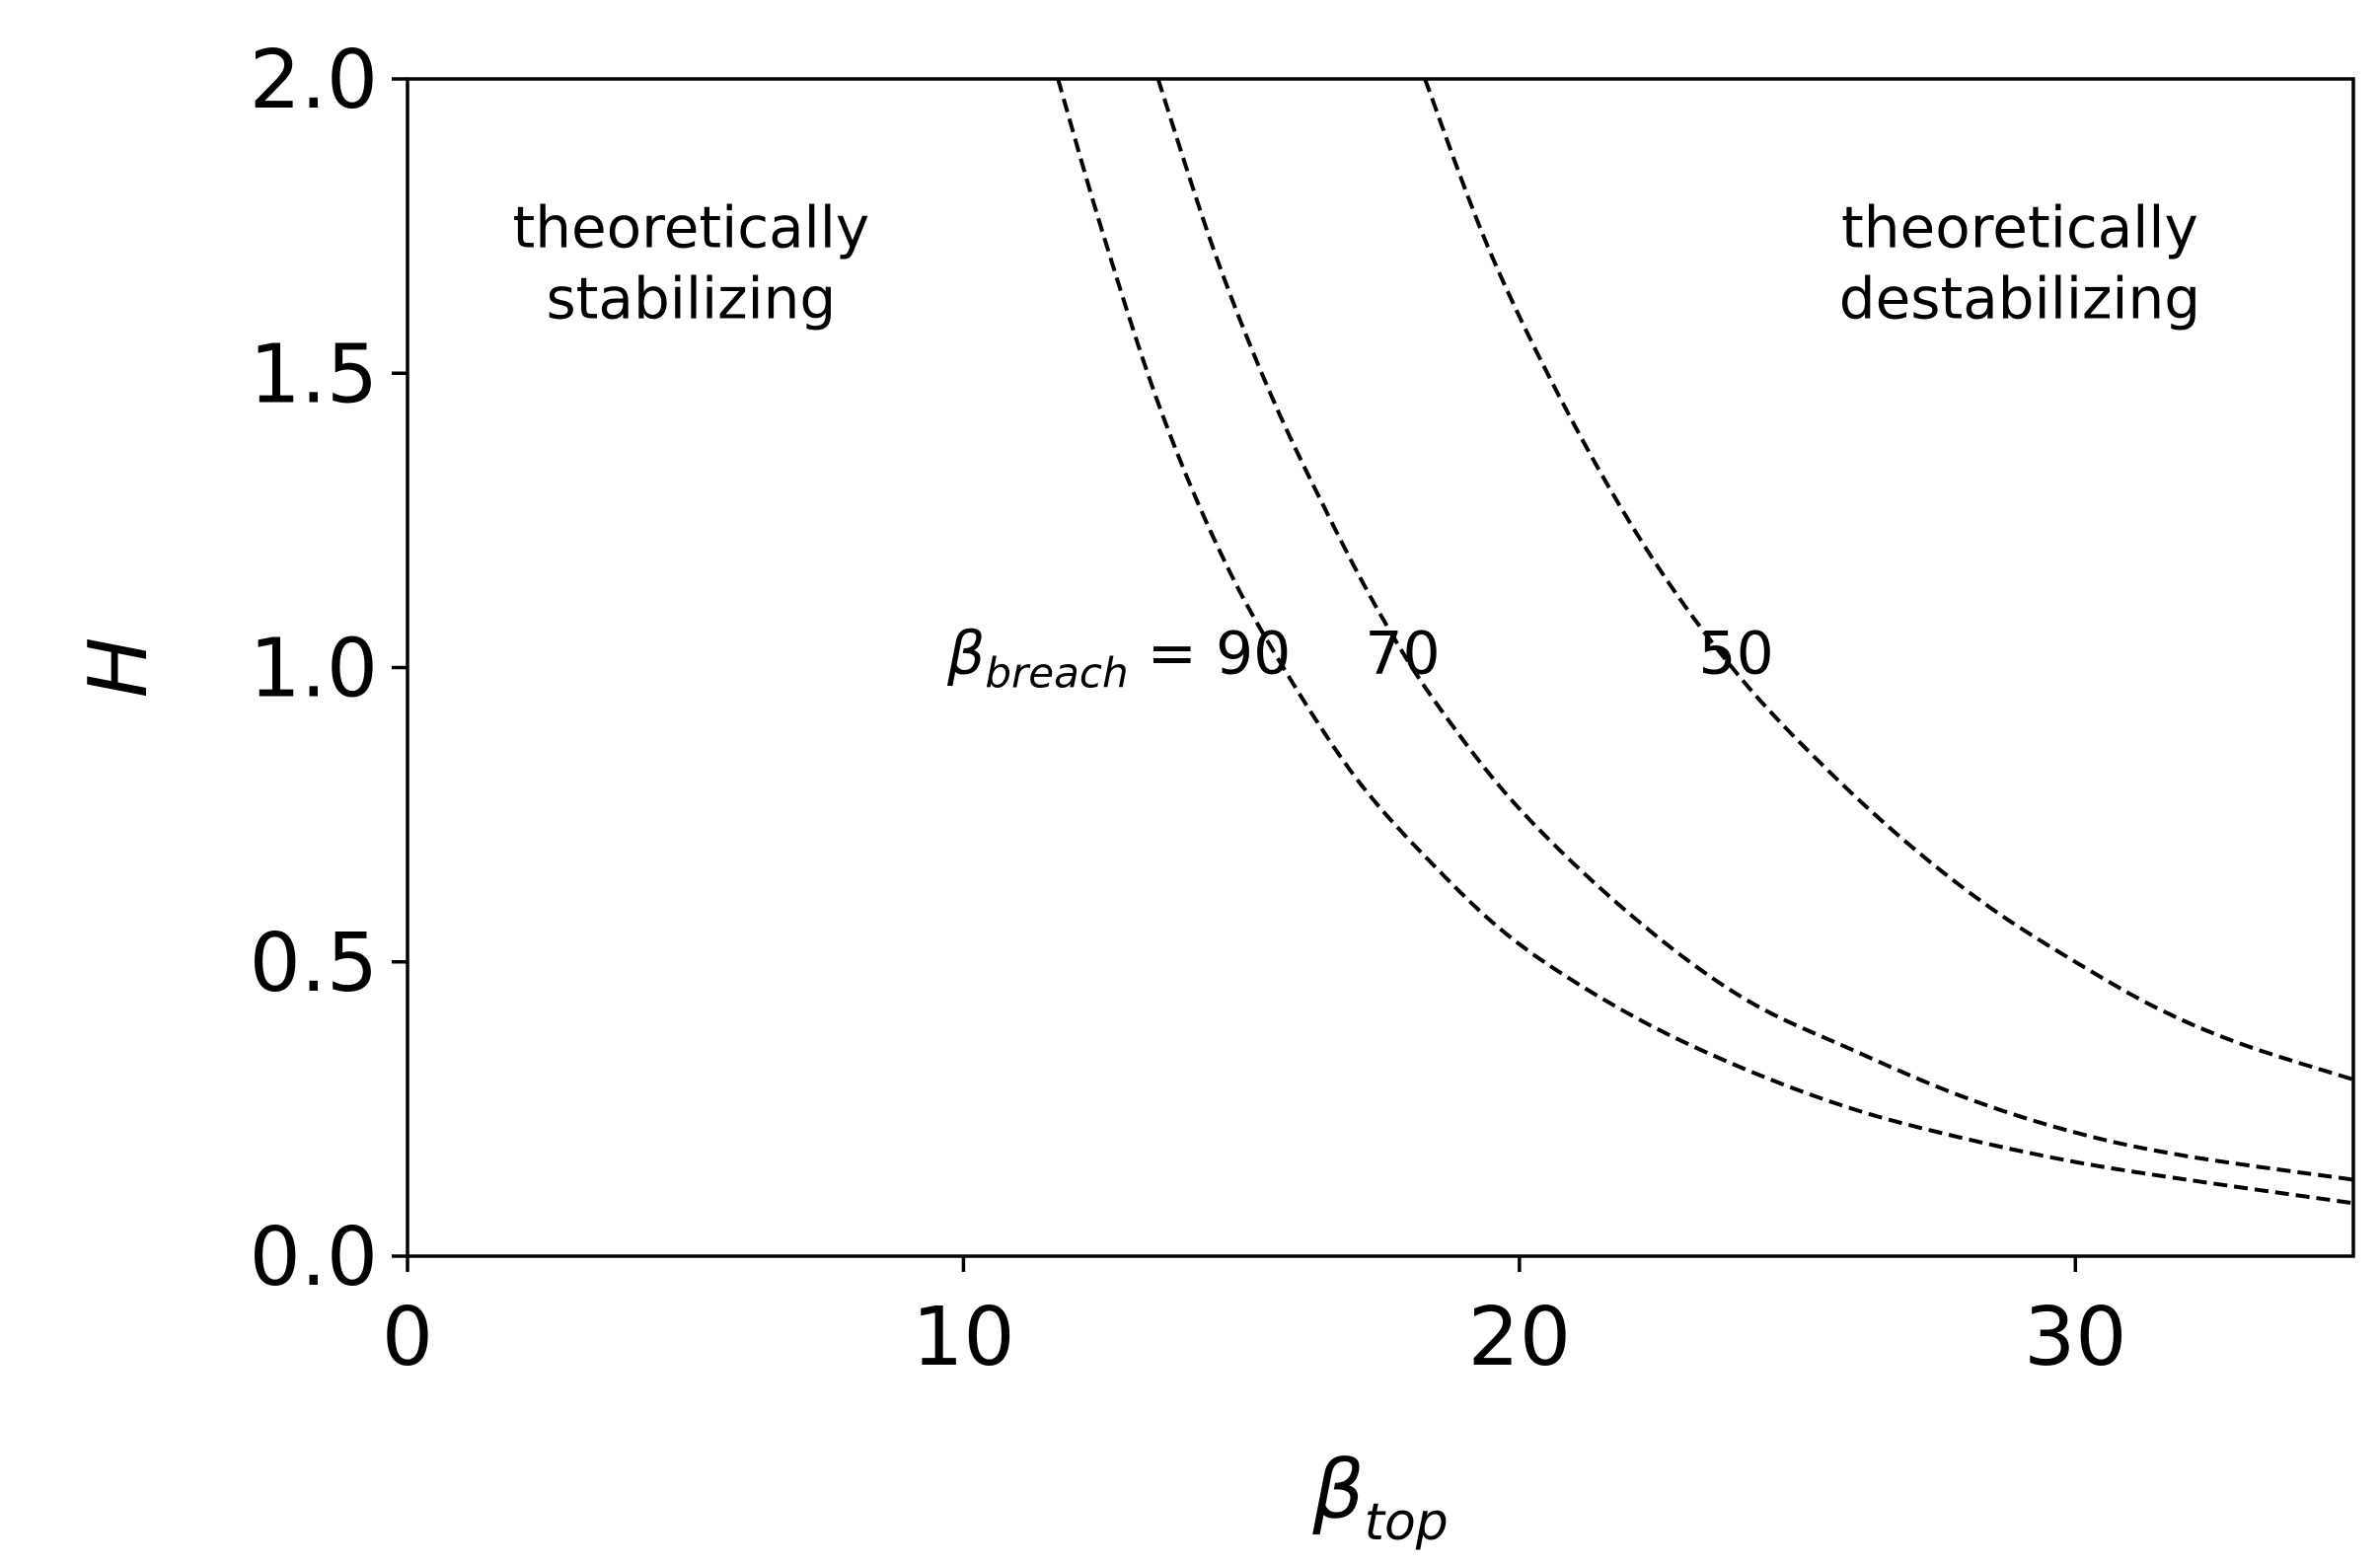  Describe the element at coordinates (1407, 1522) in the screenshot. I see `x-axis-label-subscript: top` at that location.